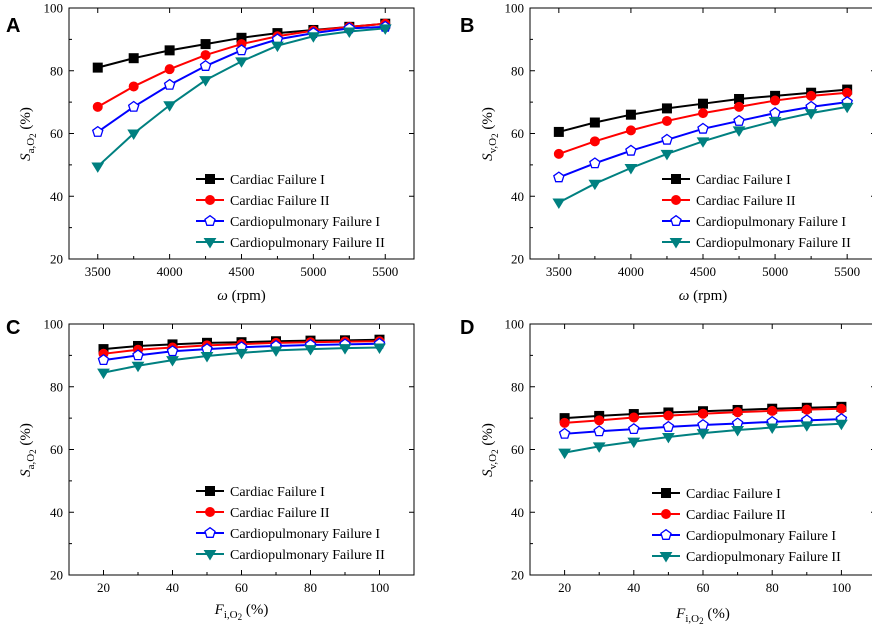  What do you see at coordinates (775, 271) in the screenshot?
I see `x-tick-label: 5000` at bounding box center [775, 271].